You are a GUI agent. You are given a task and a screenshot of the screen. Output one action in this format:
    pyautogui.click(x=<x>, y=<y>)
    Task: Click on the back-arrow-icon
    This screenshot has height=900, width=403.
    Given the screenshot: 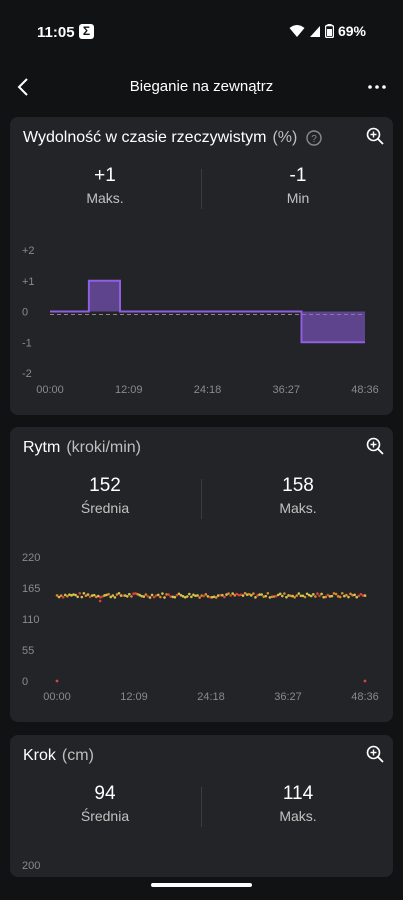 What is the action you would take?
    pyautogui.click(x=24, y=87)
    